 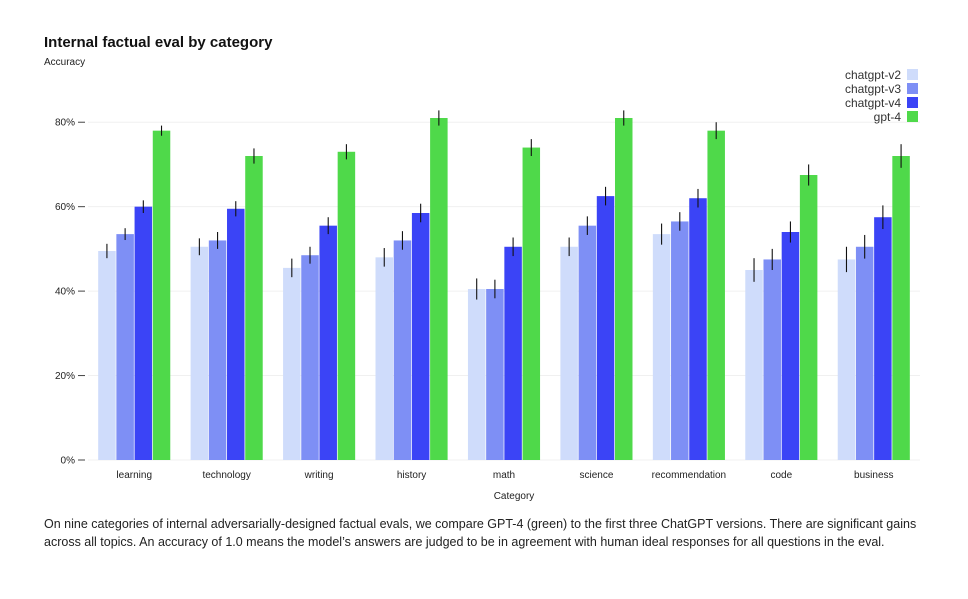 I want to click on bar-chatgpt-v2-history, so click(x=384, y=358).